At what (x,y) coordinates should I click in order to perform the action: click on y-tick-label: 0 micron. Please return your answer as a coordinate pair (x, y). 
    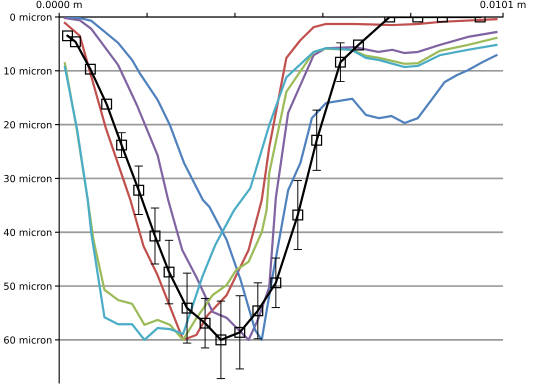
    Looking at the image, I should click on (31, 17).